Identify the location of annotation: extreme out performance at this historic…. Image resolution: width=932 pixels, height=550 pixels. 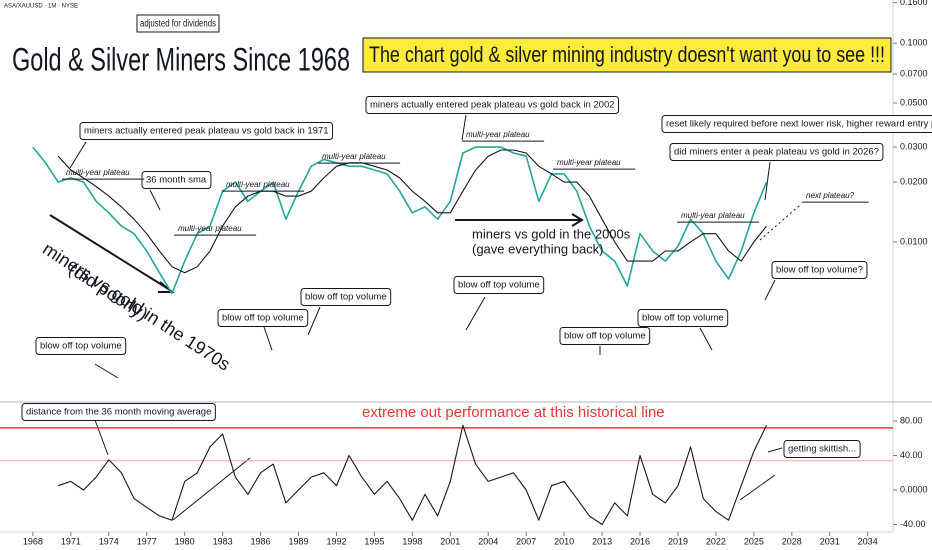
(513, 412).